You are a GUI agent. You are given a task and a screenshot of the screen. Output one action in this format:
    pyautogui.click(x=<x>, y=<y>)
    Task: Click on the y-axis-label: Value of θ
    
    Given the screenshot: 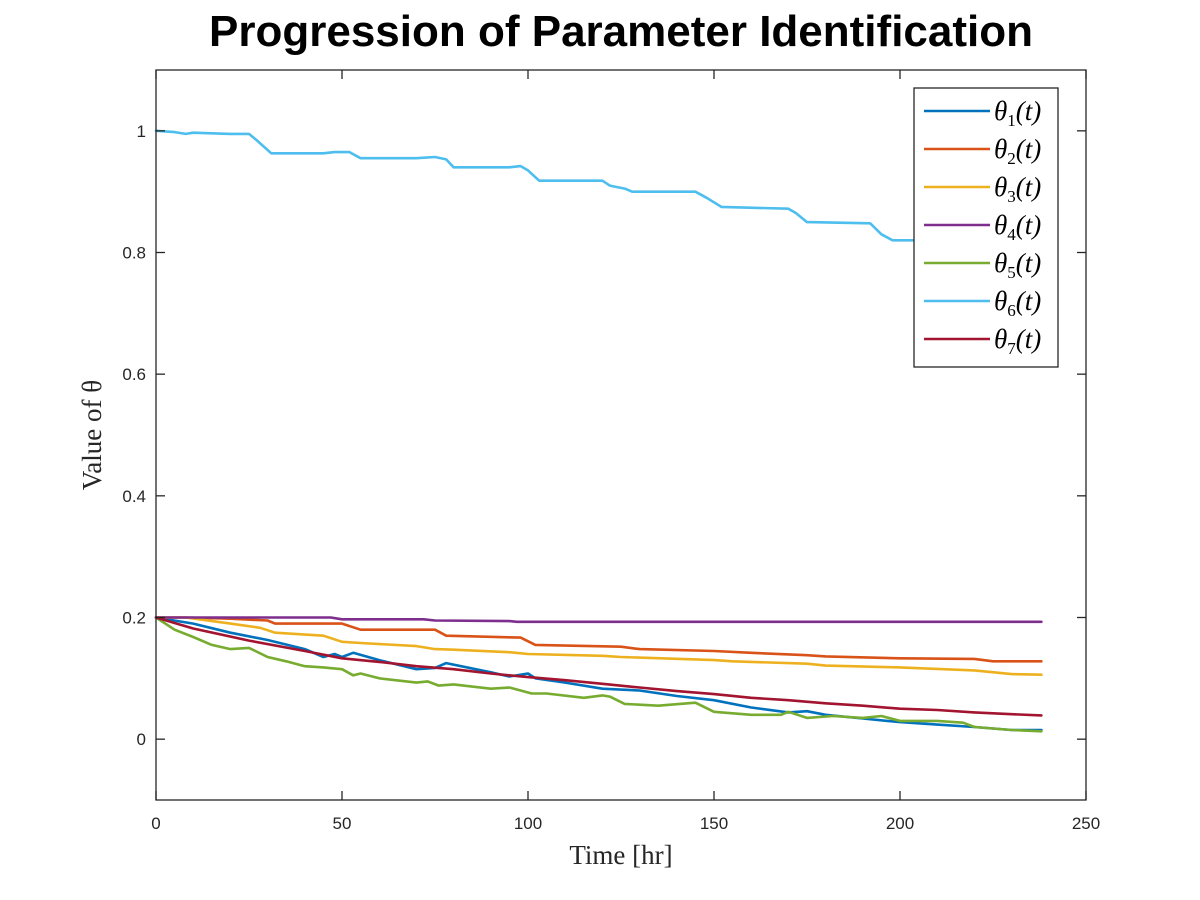 What is the action you would take?
    pyautogui.click(x=92, y=435)
    